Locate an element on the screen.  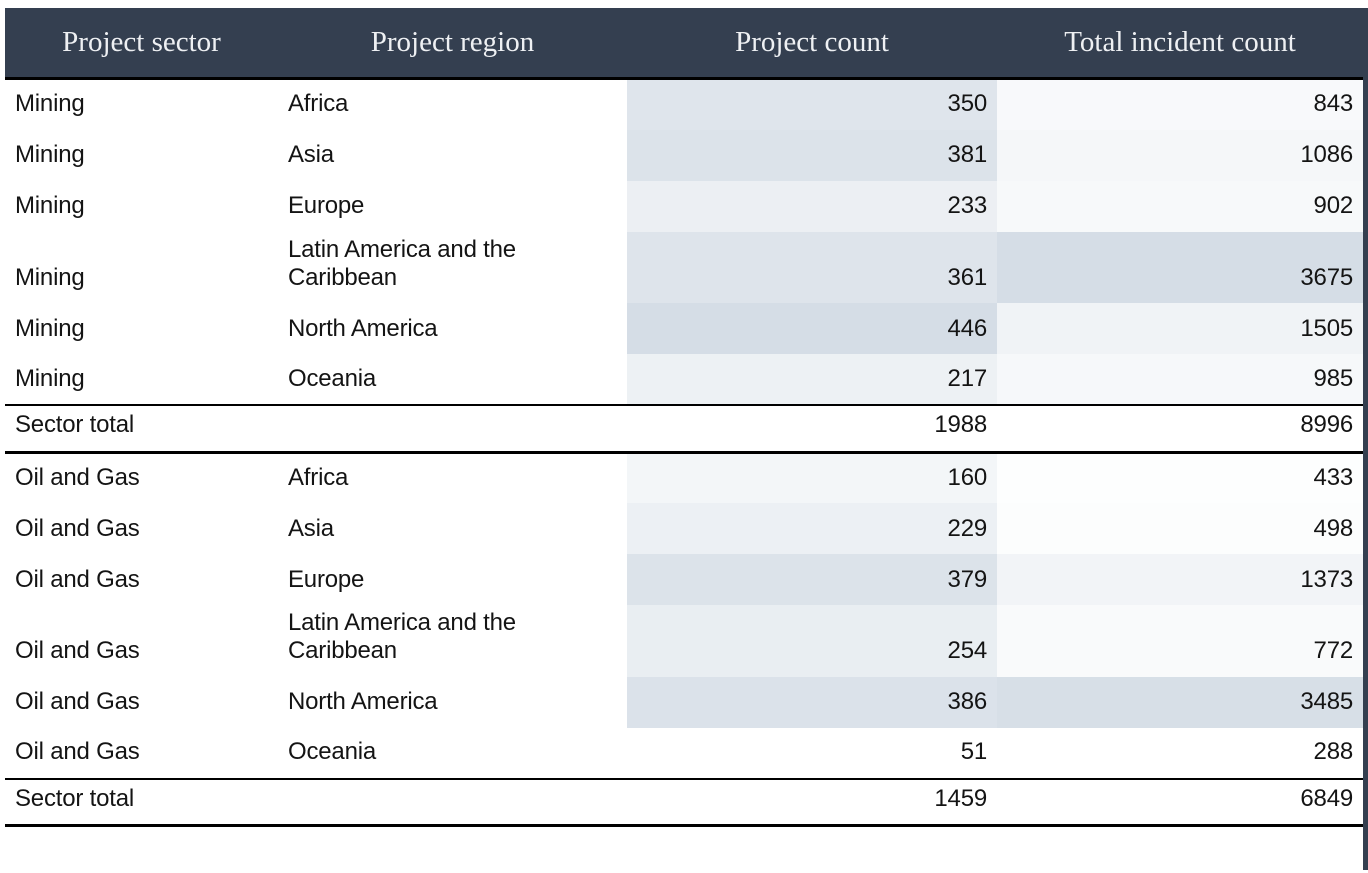
cell-total-incident-count: 843 is located at coordinates (1180, 104).